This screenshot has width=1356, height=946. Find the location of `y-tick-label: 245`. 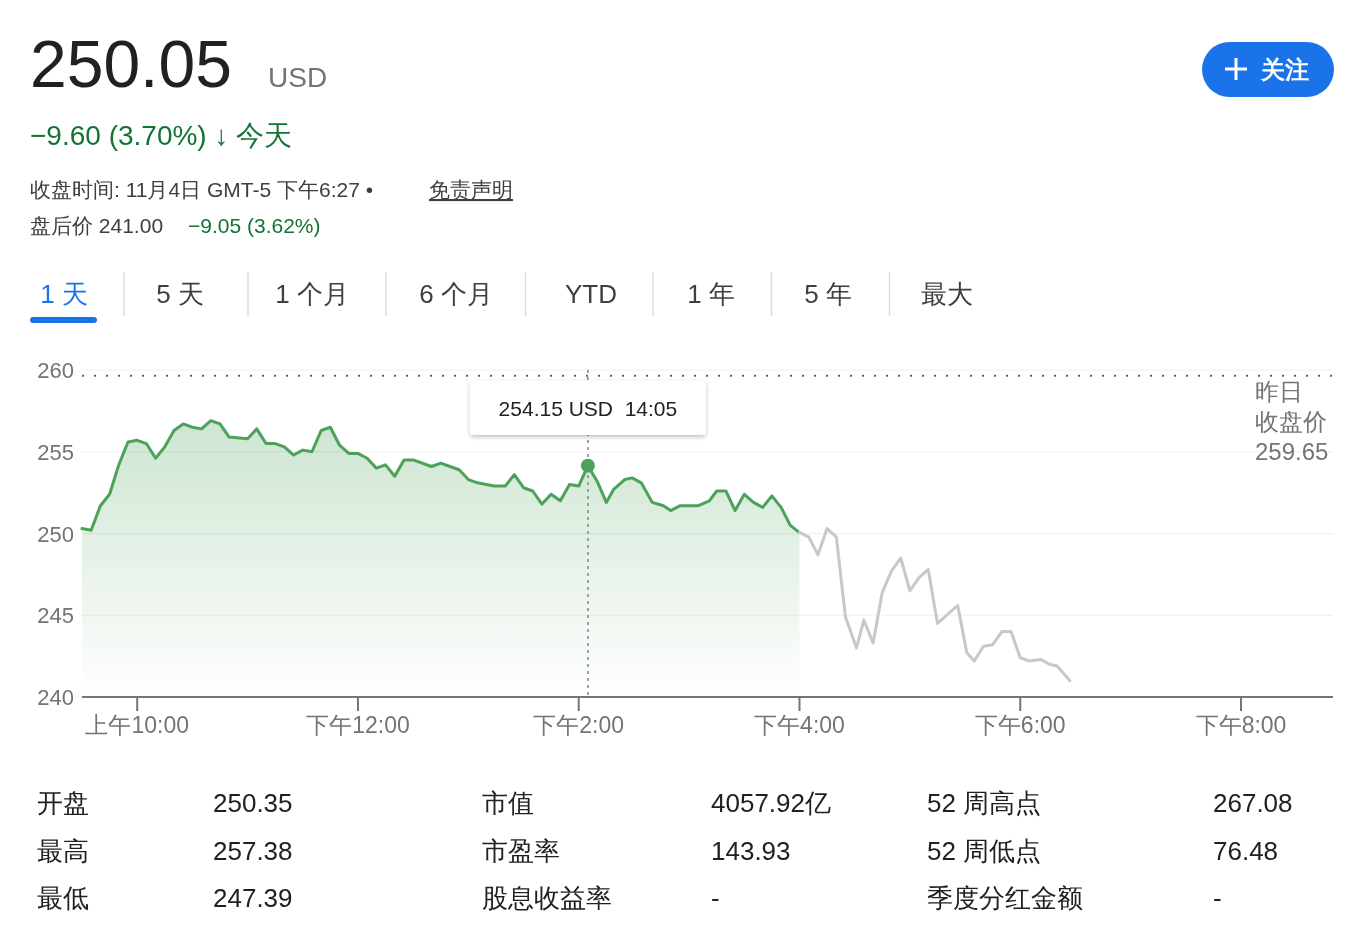

y-tick-label: 245 is located at coordinates (55, 616).